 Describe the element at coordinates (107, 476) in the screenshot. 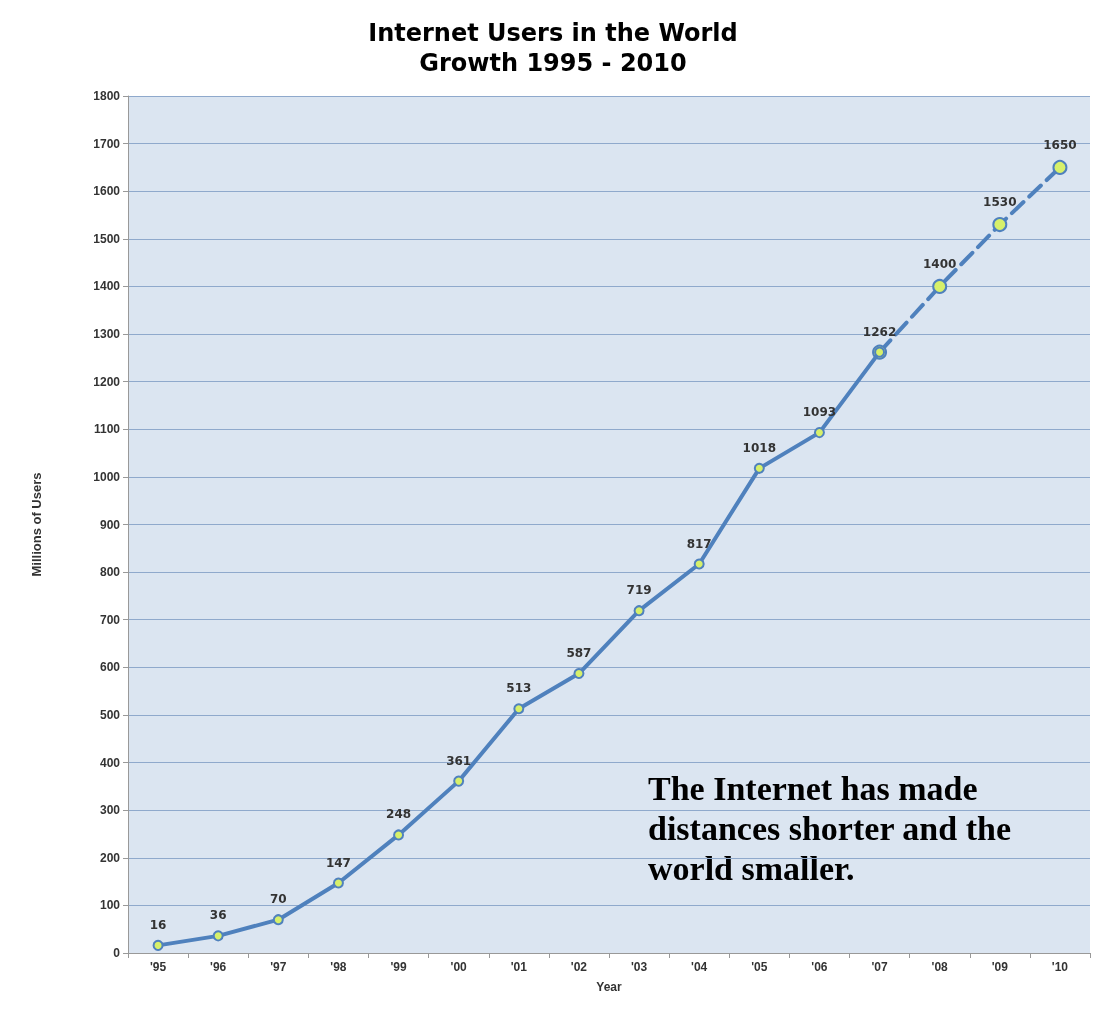

I see `y-tick-label: 1000` at that location.